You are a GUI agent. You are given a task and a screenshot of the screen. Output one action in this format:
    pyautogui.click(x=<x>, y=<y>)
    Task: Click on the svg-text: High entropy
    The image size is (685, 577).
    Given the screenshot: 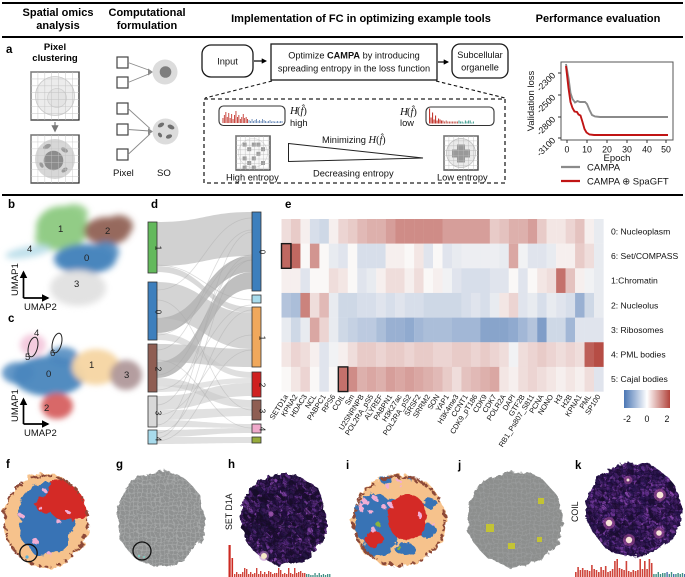 What is the action you would take?
    pyautogui.click(x=252, y=178)
    